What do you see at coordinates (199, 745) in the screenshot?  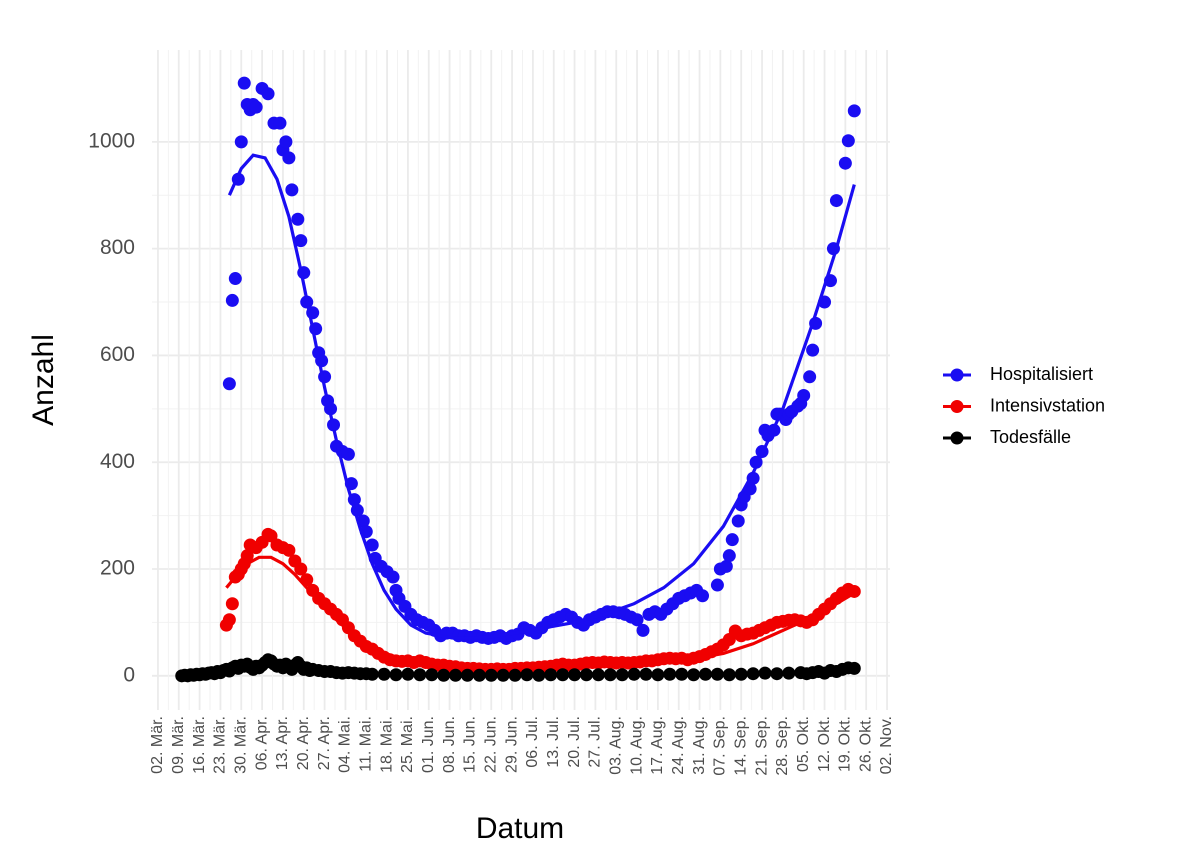 I see `x-tick-label: 16. Mär.` at bounding box center [199, 745].